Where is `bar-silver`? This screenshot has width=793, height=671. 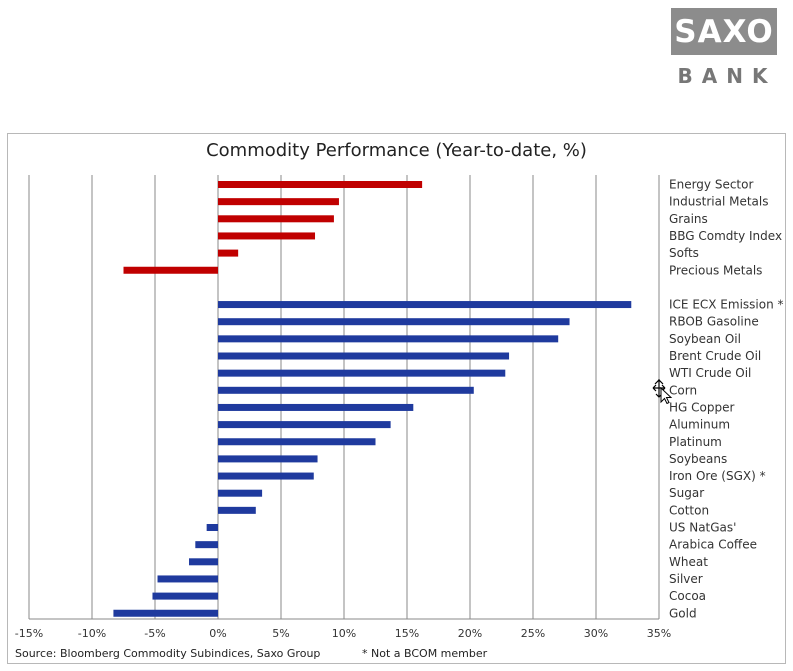 bar-silver is located at coordinates (187, 579).